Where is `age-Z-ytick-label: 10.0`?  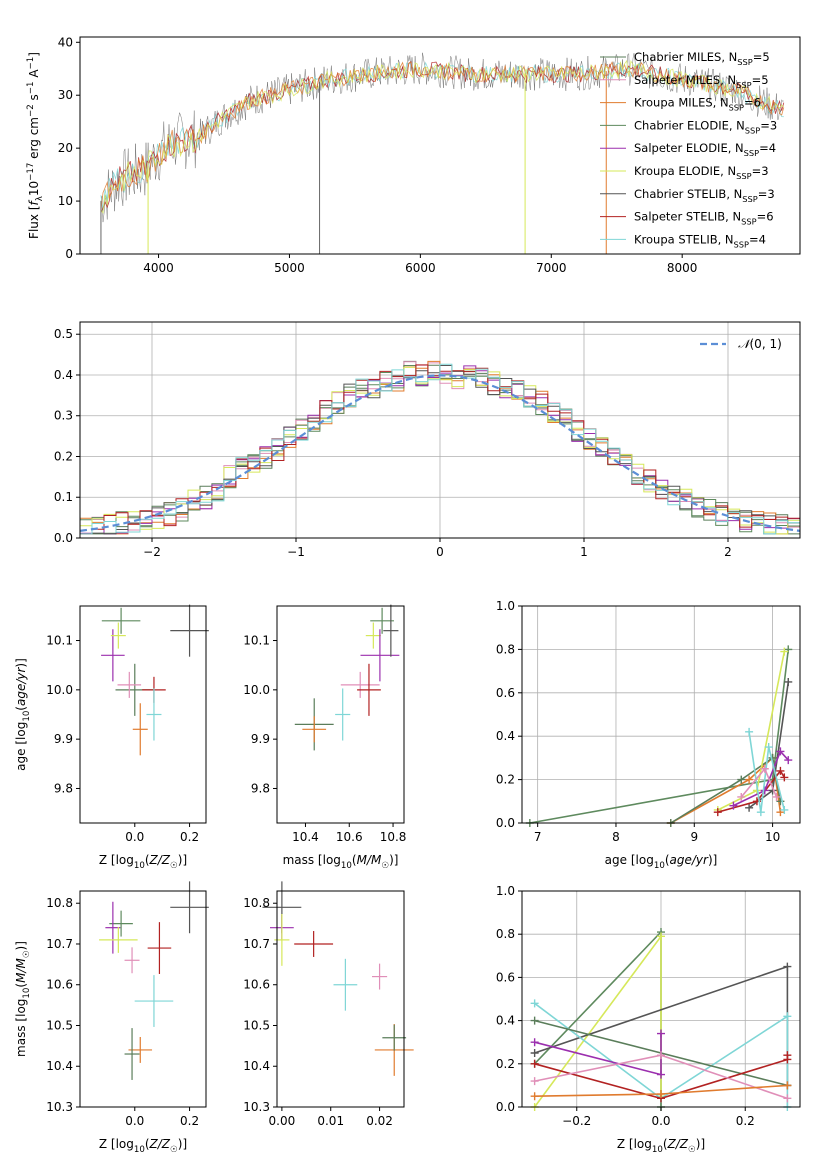 age-Z-ytick-label: 10.0 is located at coordinates (59, 690).